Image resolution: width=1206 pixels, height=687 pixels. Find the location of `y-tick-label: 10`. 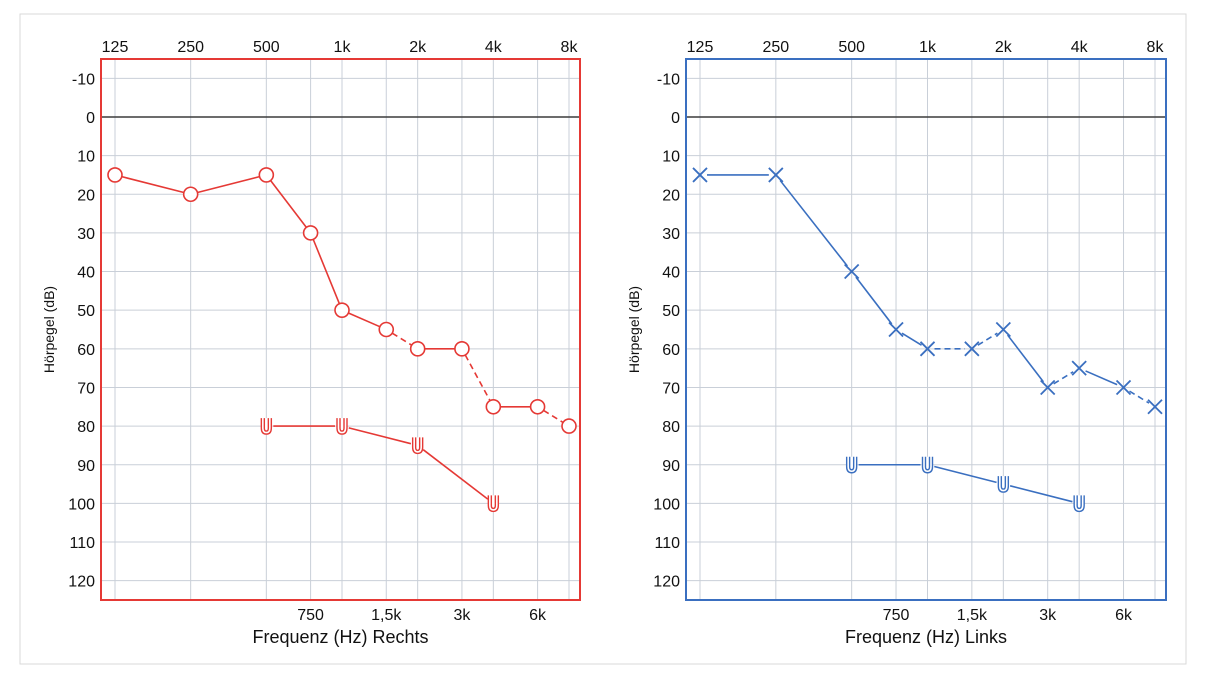

y-tick-label: 10 is located at coordinates (86, 157).